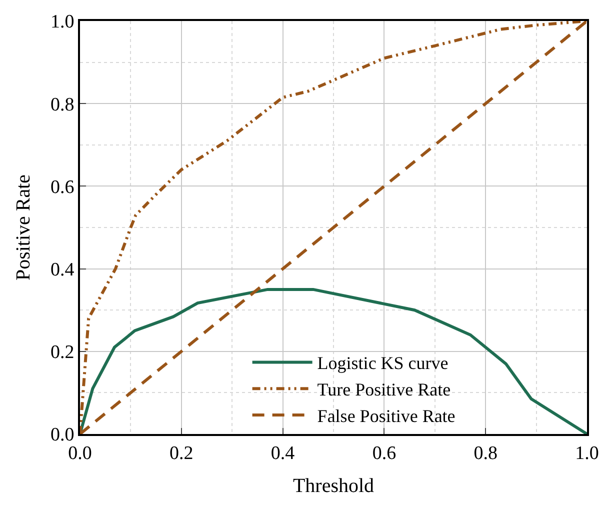 The width and height of the screenshot is (611, 506). Describe the element at coordinates (62, 353) in the screenshot. I see `y-tick-label: 0.2` at that location.